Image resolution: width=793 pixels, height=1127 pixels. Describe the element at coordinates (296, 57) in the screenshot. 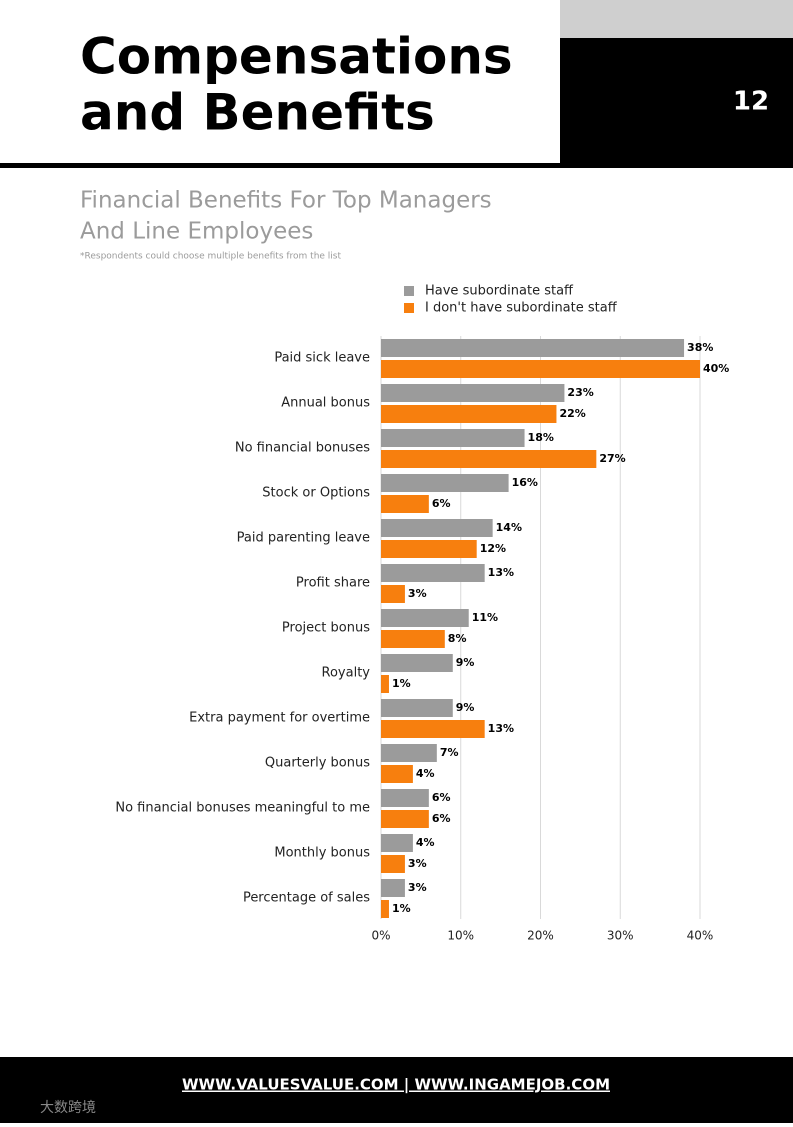

I see `page-title: Compensations` at that location.